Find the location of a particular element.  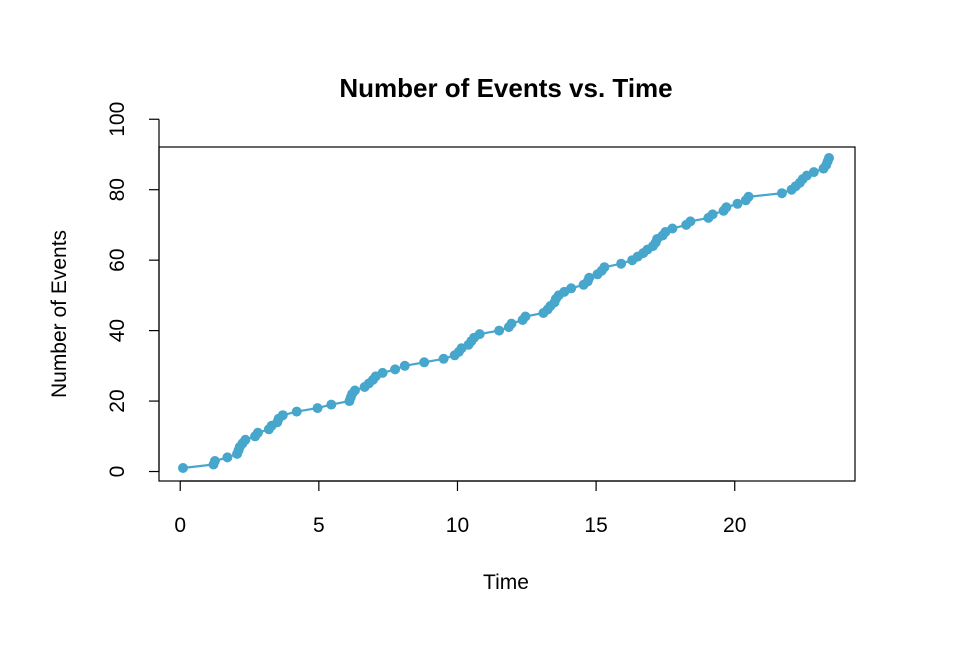

chart-title: Number of Events vs. Time is located at coordinates (505, 88).